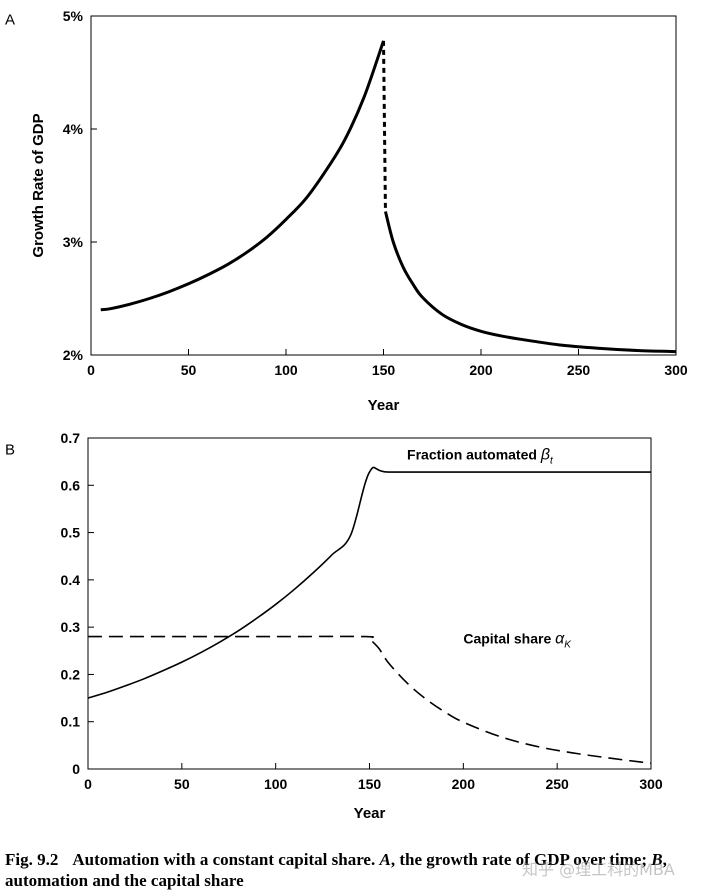  What do you see at coordinates (384, 126) in the screenshot?
I see `panel-a-series-jump` at bounding box center [384, 126].